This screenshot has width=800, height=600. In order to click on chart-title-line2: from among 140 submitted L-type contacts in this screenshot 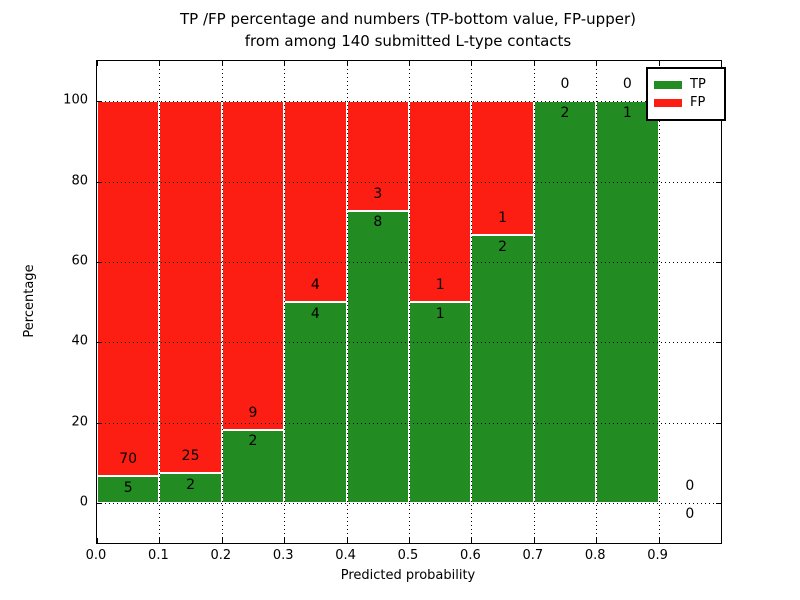, I will do `click(408, 41)`.